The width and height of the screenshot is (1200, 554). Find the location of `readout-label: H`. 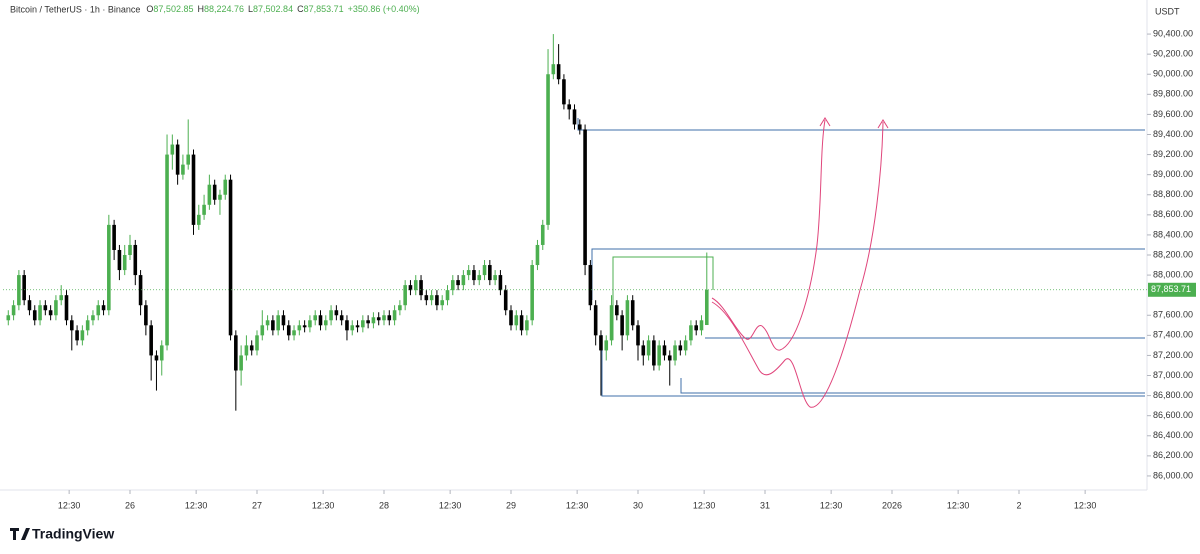

readout-label: H is located at coordinates (200, 9).